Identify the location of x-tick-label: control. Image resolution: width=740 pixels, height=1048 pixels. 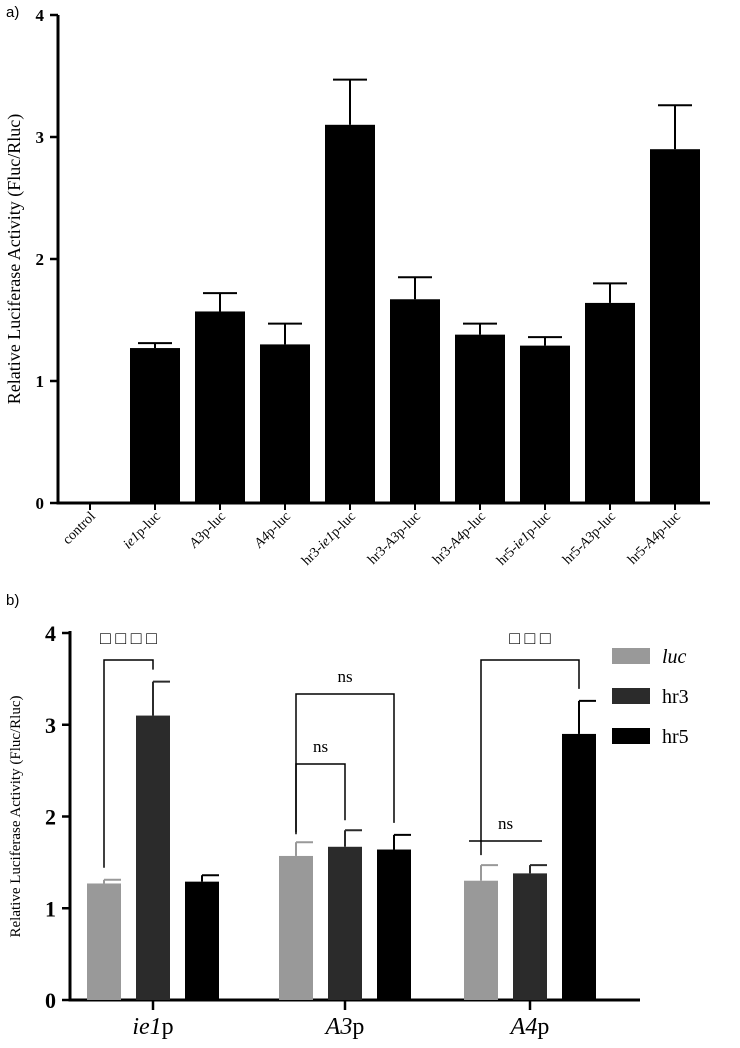
(79, 528).